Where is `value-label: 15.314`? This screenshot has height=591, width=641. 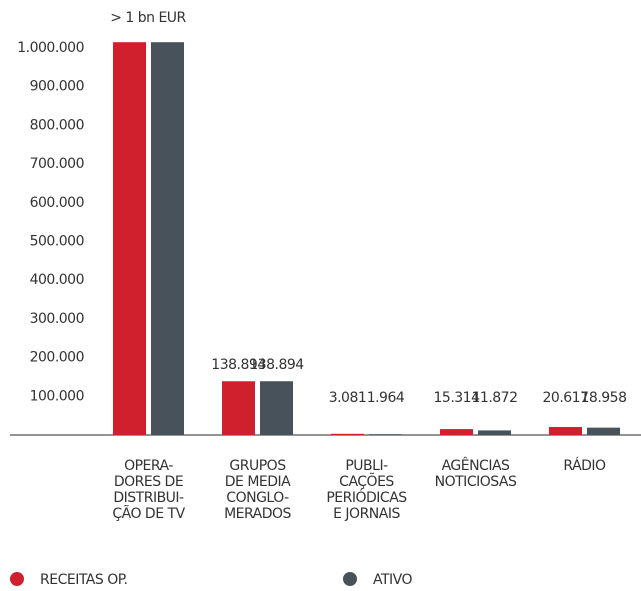 value-label: 15.314 is located at coordinates (457, 398).